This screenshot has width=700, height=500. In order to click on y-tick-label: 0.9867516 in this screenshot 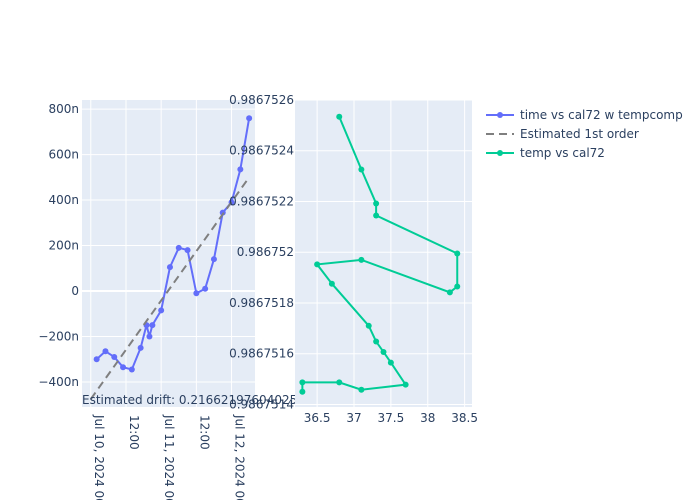, I will do `click(261, 354)`.